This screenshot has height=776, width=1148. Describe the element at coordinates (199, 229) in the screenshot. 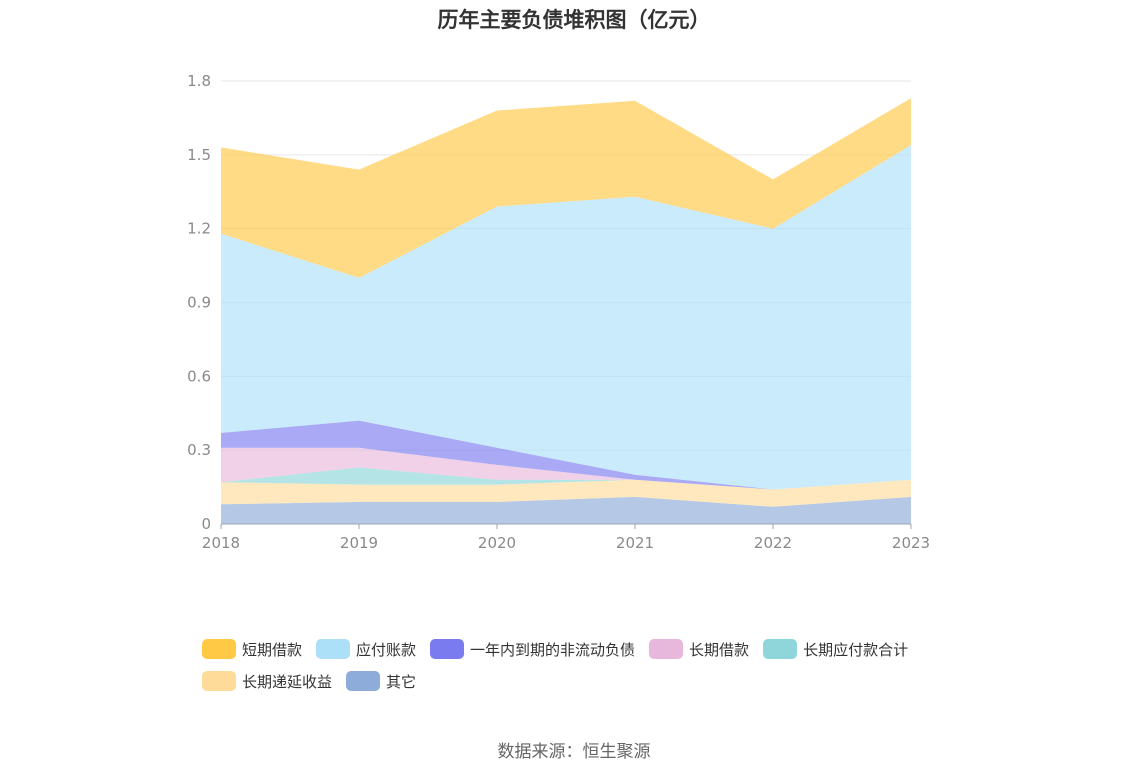

I see `y-tick-label: 1.2` at that location.